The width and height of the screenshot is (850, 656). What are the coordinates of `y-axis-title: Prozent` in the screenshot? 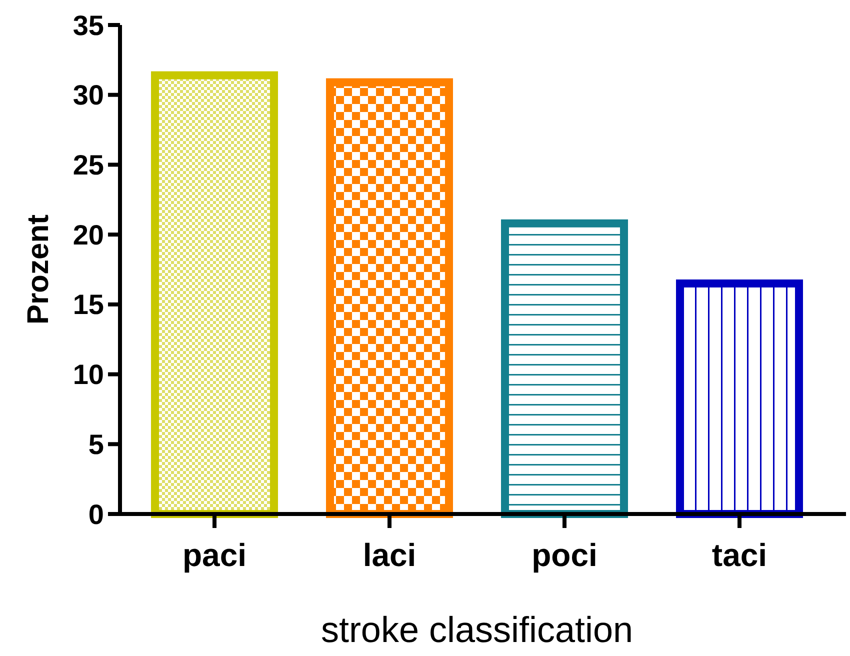 It's located at (38, 269).